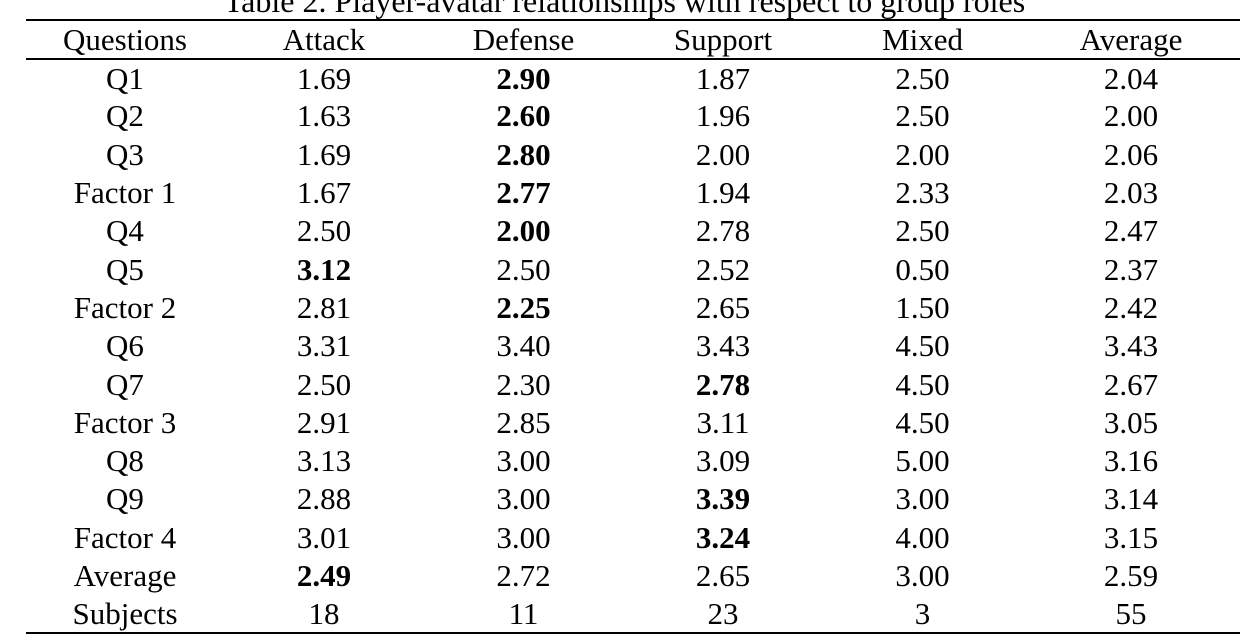  I want to click on cell-mixed: 2.00, so click(922, 154).